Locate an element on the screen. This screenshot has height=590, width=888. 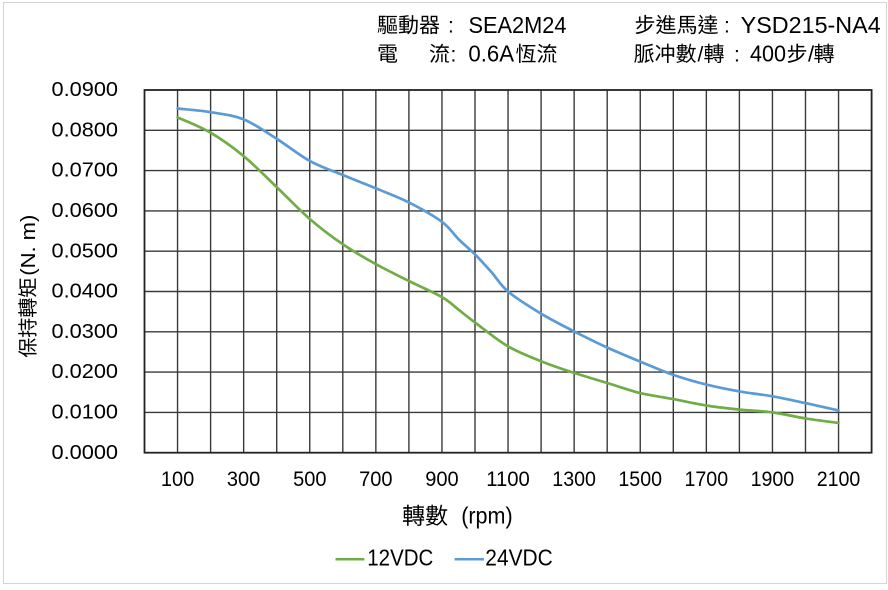
svg-text: YSD215-NA4 is located at coordinates (811, 25).